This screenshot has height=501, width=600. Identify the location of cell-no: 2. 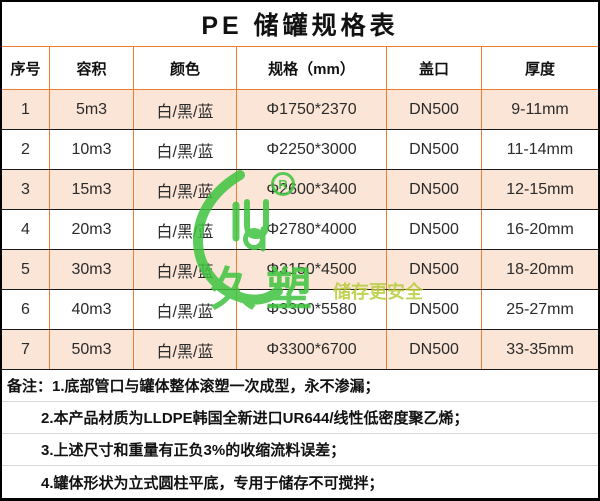
(26, 149).